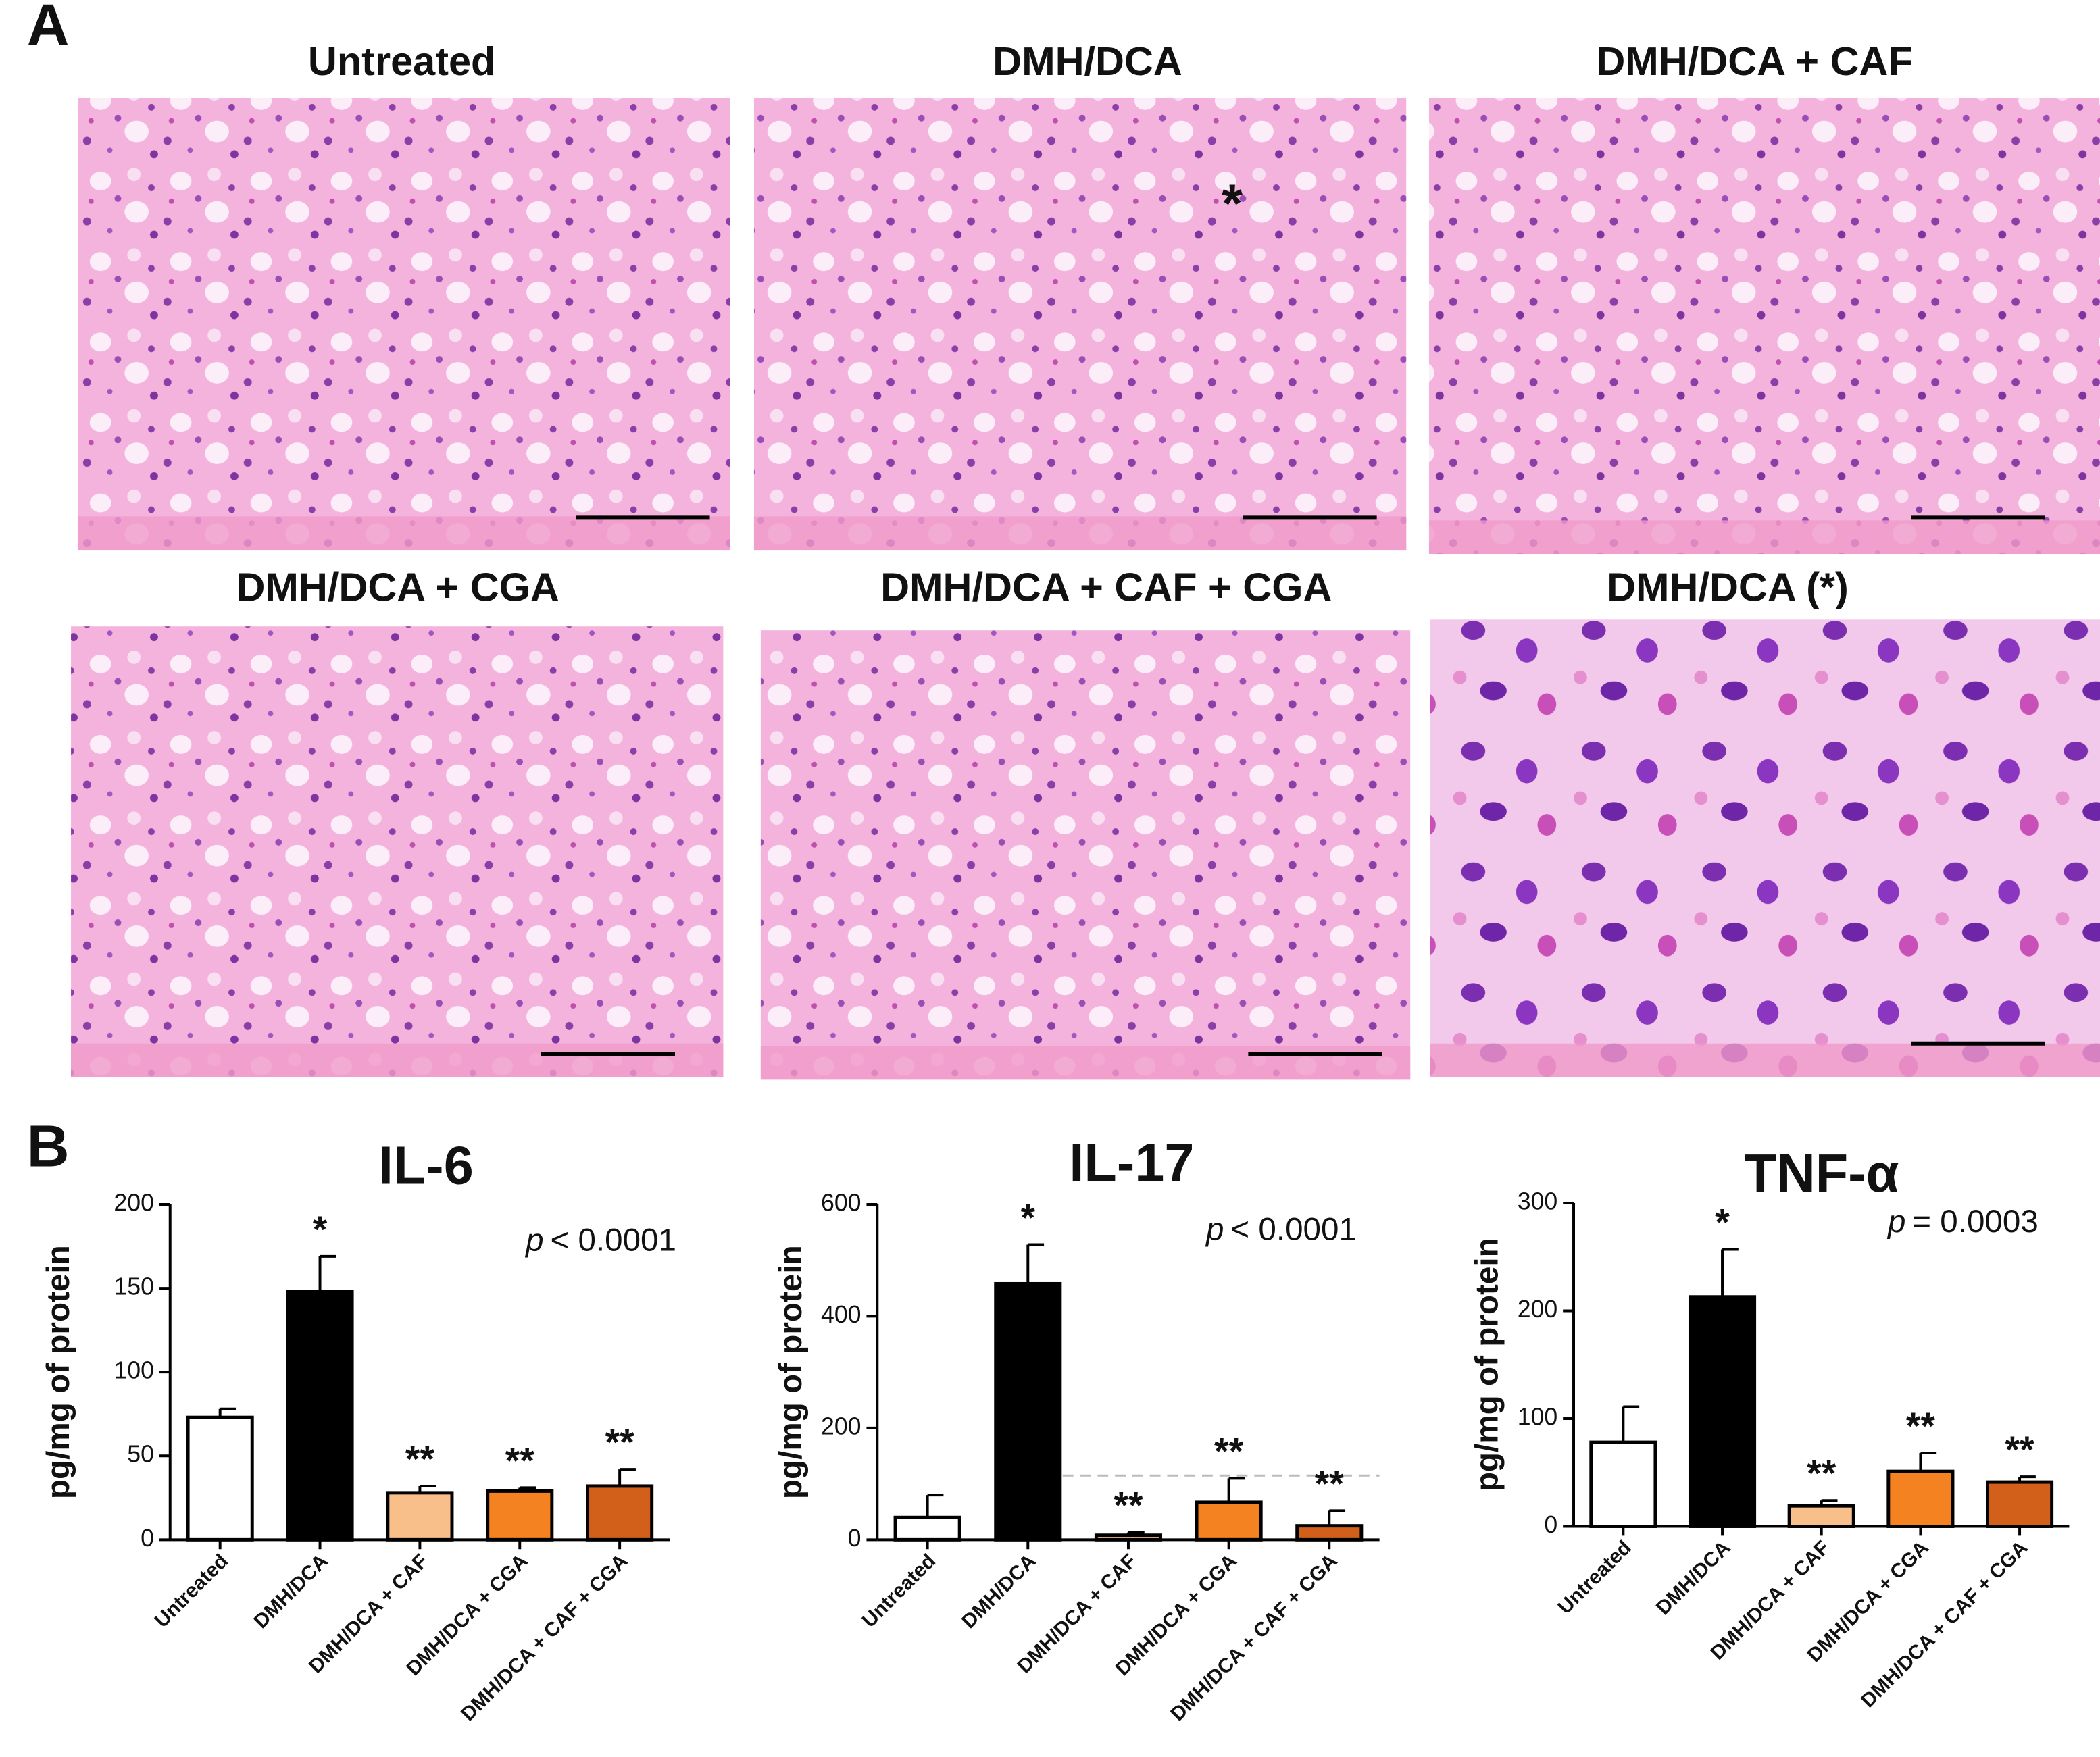  Describe the element at coordinates (1087, 61) in the screenshot. I see `image-title: DMH/DCA` at that location.